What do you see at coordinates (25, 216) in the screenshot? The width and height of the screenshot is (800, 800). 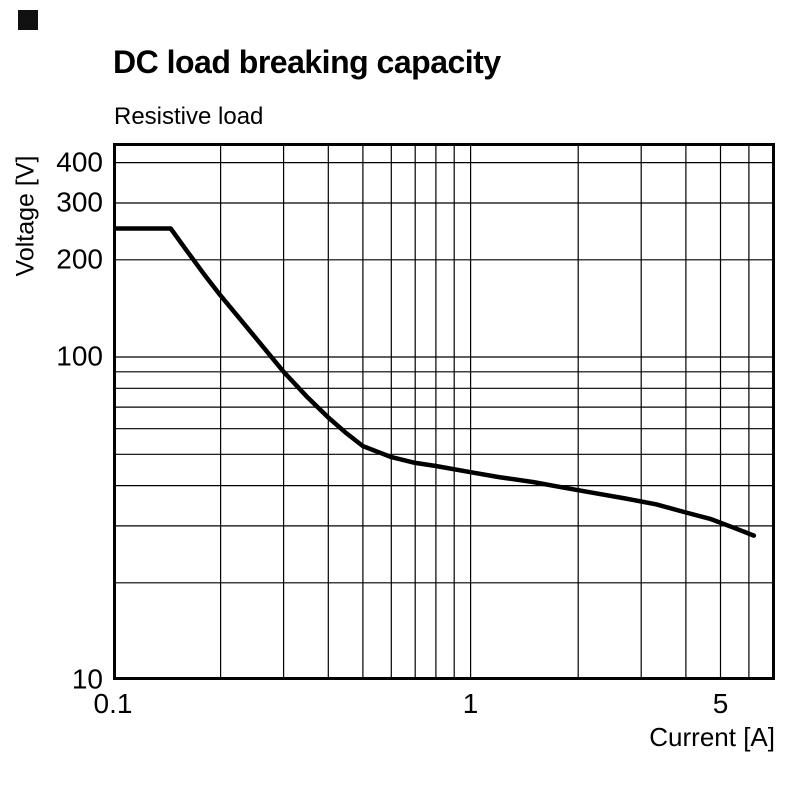 I see `y-axis-label: Voltage [V]` at bounding box center [25, 216].